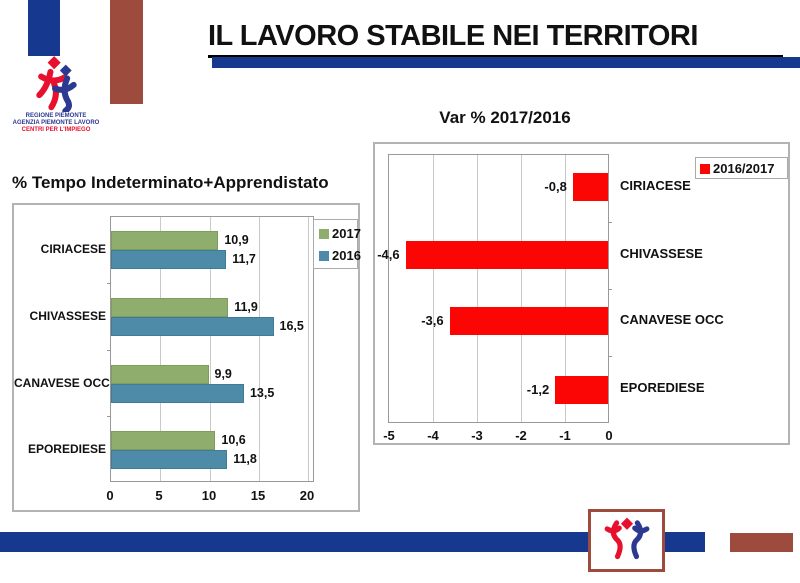 The width and height of the screenshot is (800, 583). I want to click on left-chart-legend: 2017 2016, so click(337, 244).